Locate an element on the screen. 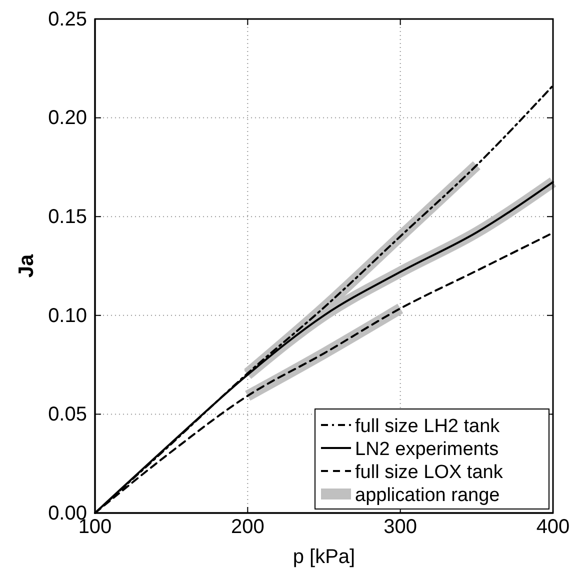 The width and height of the screenshot is (577, 574). y-tick-label: 0.05 is located at coordinates (67, 415).